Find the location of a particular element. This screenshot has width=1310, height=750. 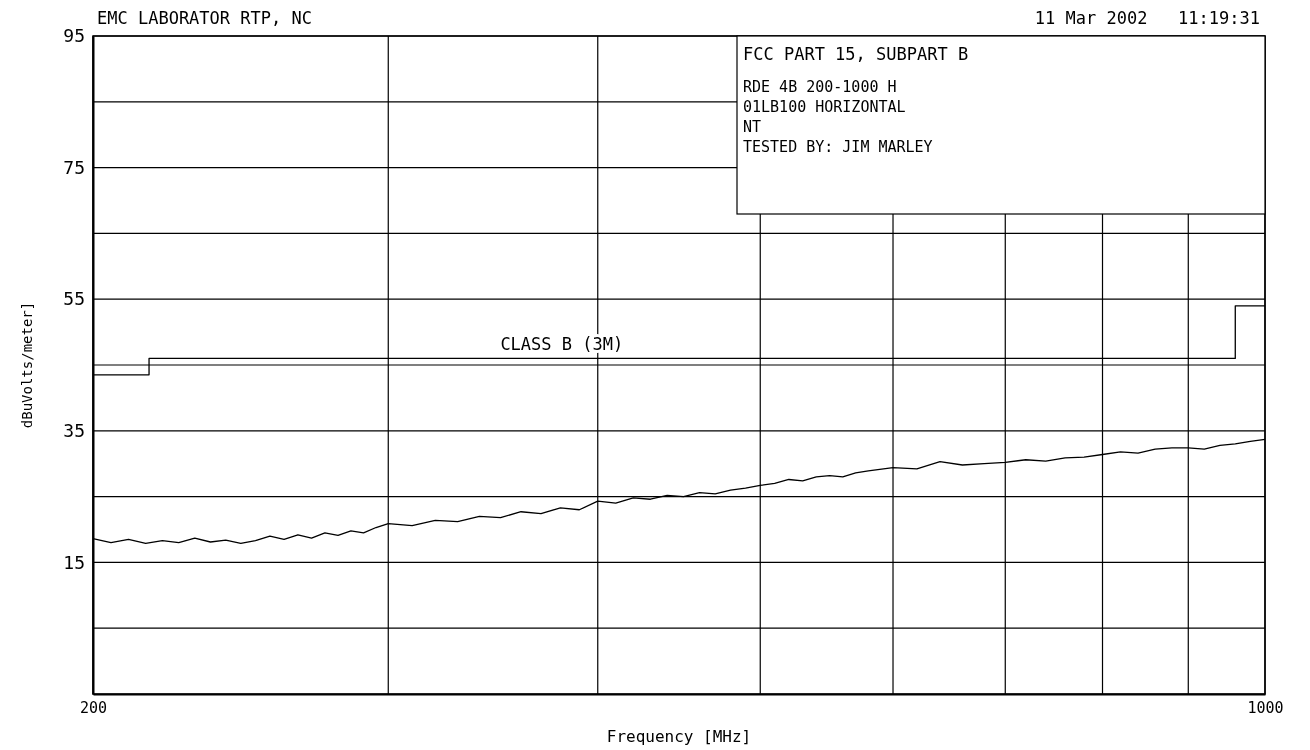

annotation: RDE 4B 200-1000 H is located at coordinates (820, 87).